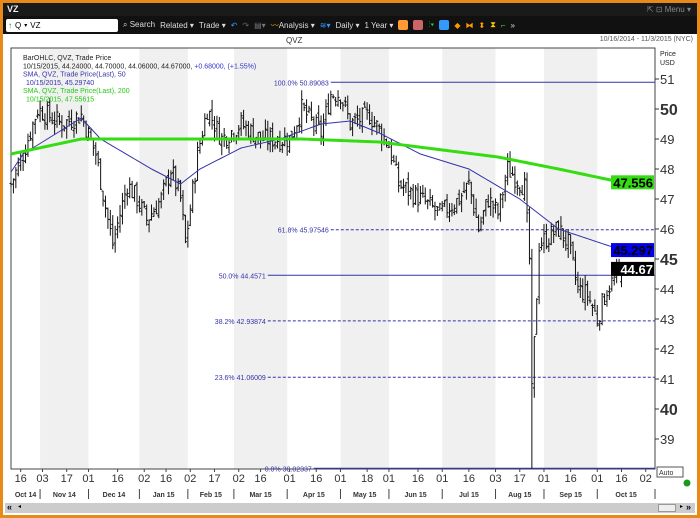 Image resolution: width=700 pixels, height=518 pixels. I want to click on window-titlebar: VZ ⇱ ⊡ Menu ▾, so click(350, 9).